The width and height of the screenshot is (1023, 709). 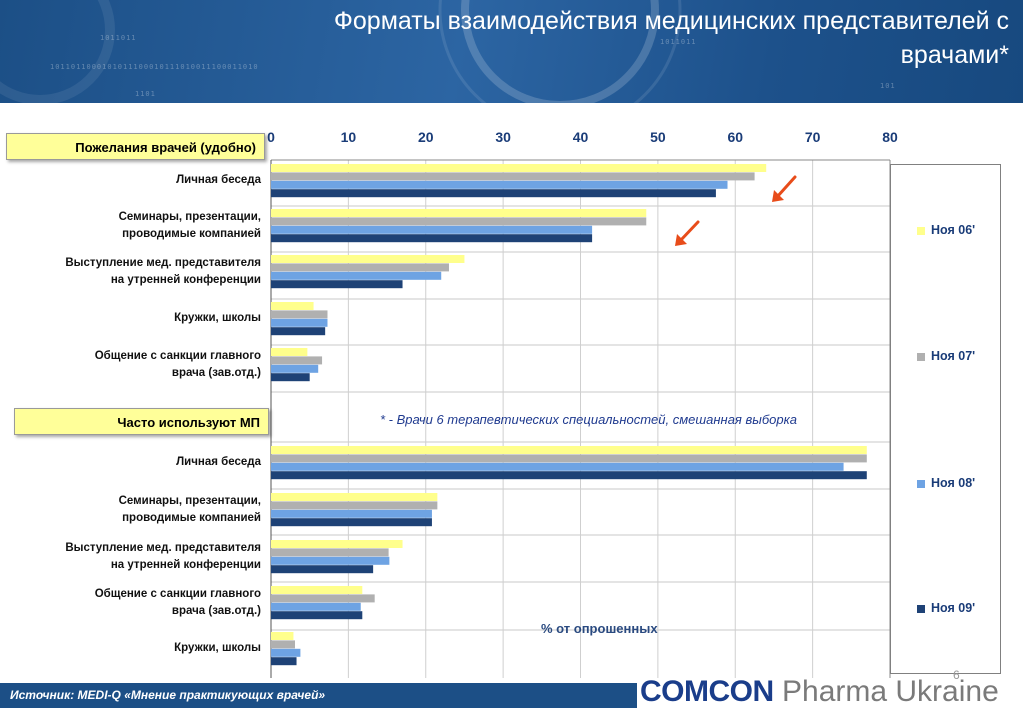 I want to click on bar-5-s2, so click(x=557, y=466).